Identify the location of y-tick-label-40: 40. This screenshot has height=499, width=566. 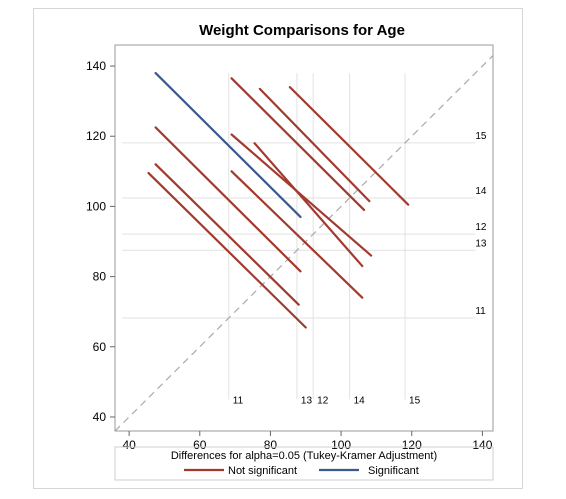
(100, 417).